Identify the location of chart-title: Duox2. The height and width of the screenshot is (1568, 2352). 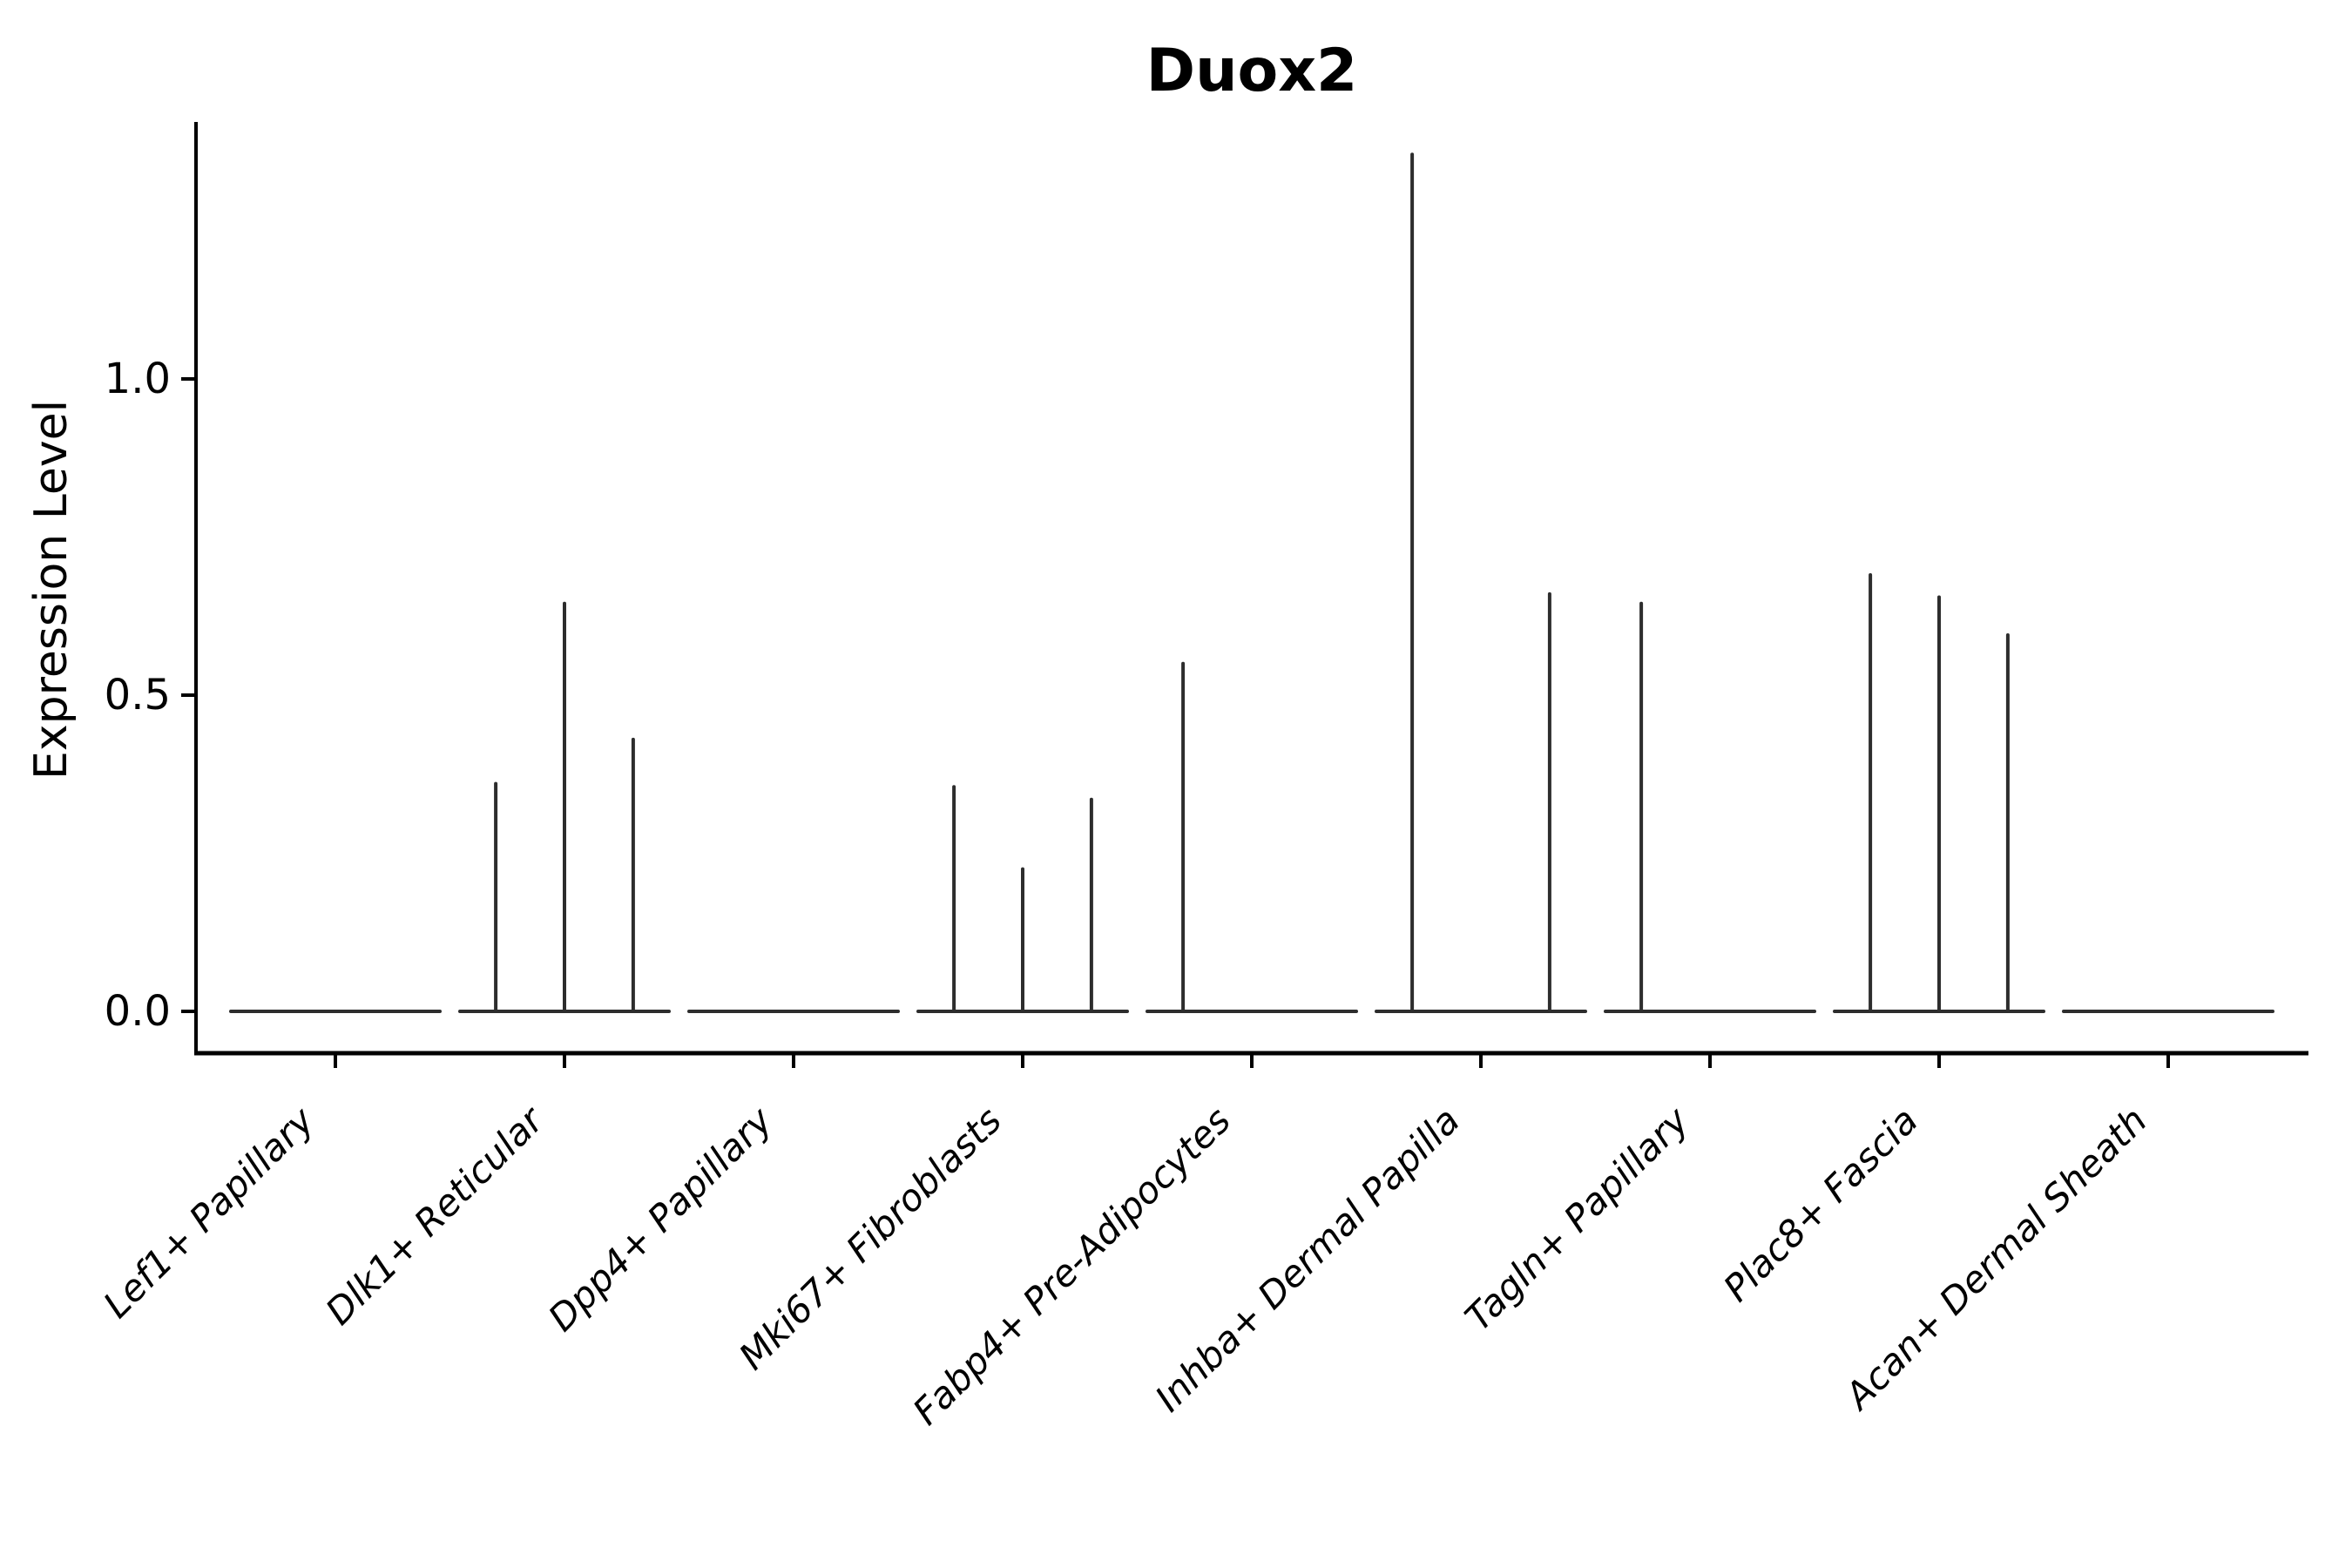
(1252, 71).